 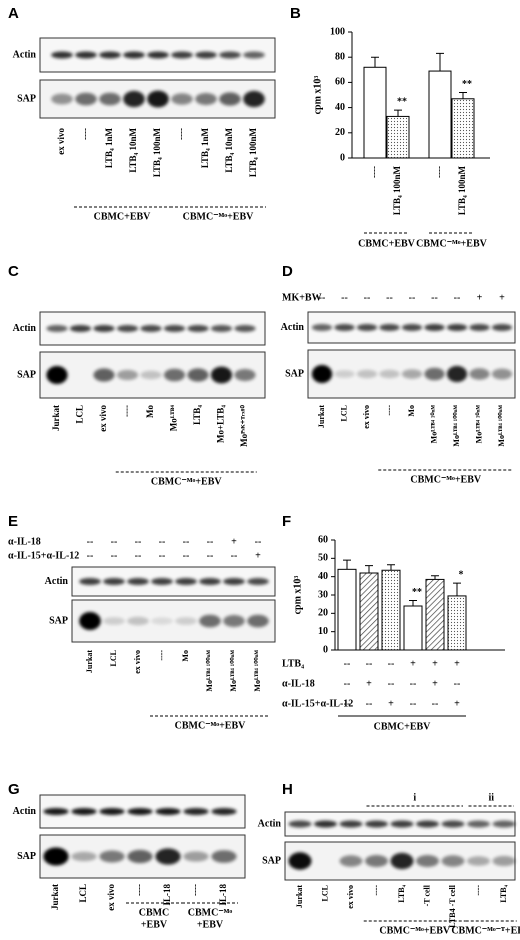 I want to click on y-tick-label: 40, so click(x=340, y=107).